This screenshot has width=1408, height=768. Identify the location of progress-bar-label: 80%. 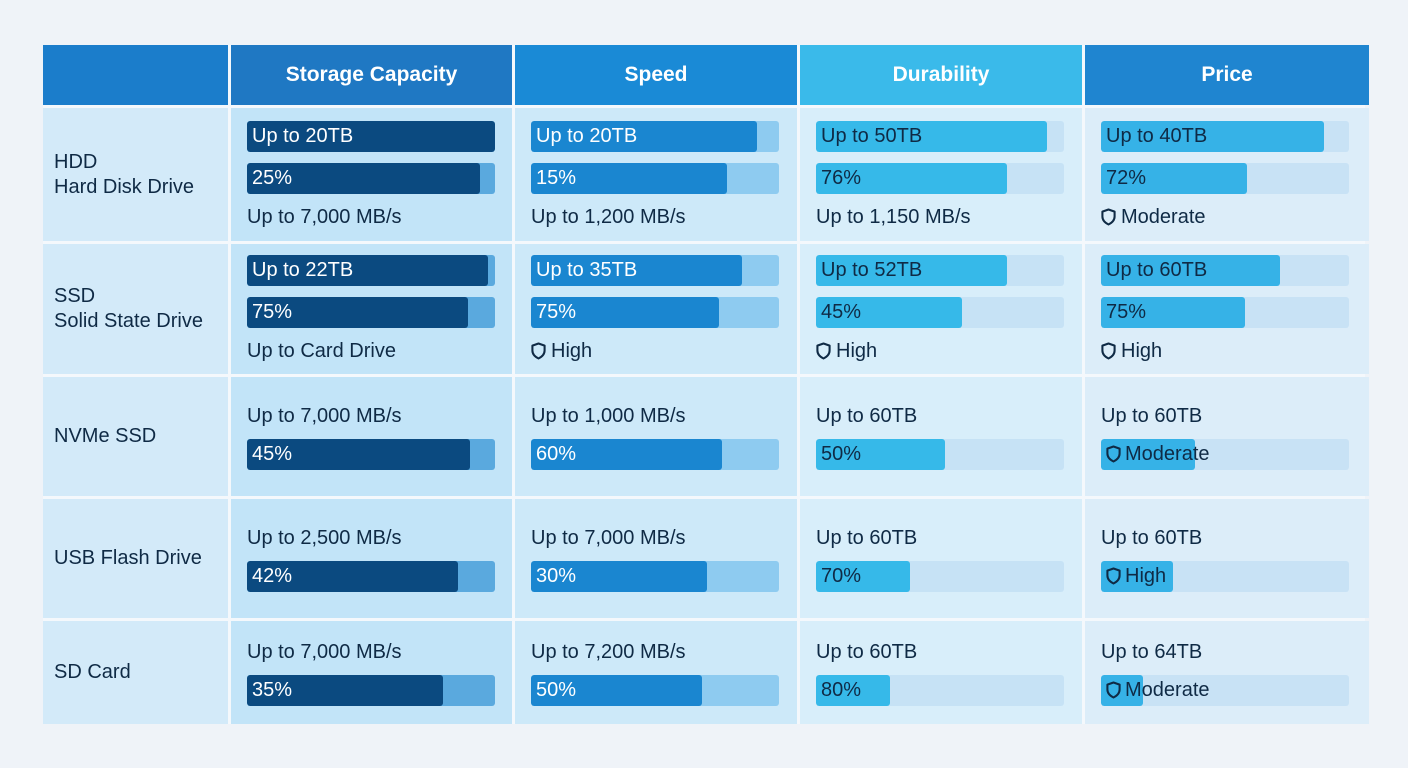
(940, 690).